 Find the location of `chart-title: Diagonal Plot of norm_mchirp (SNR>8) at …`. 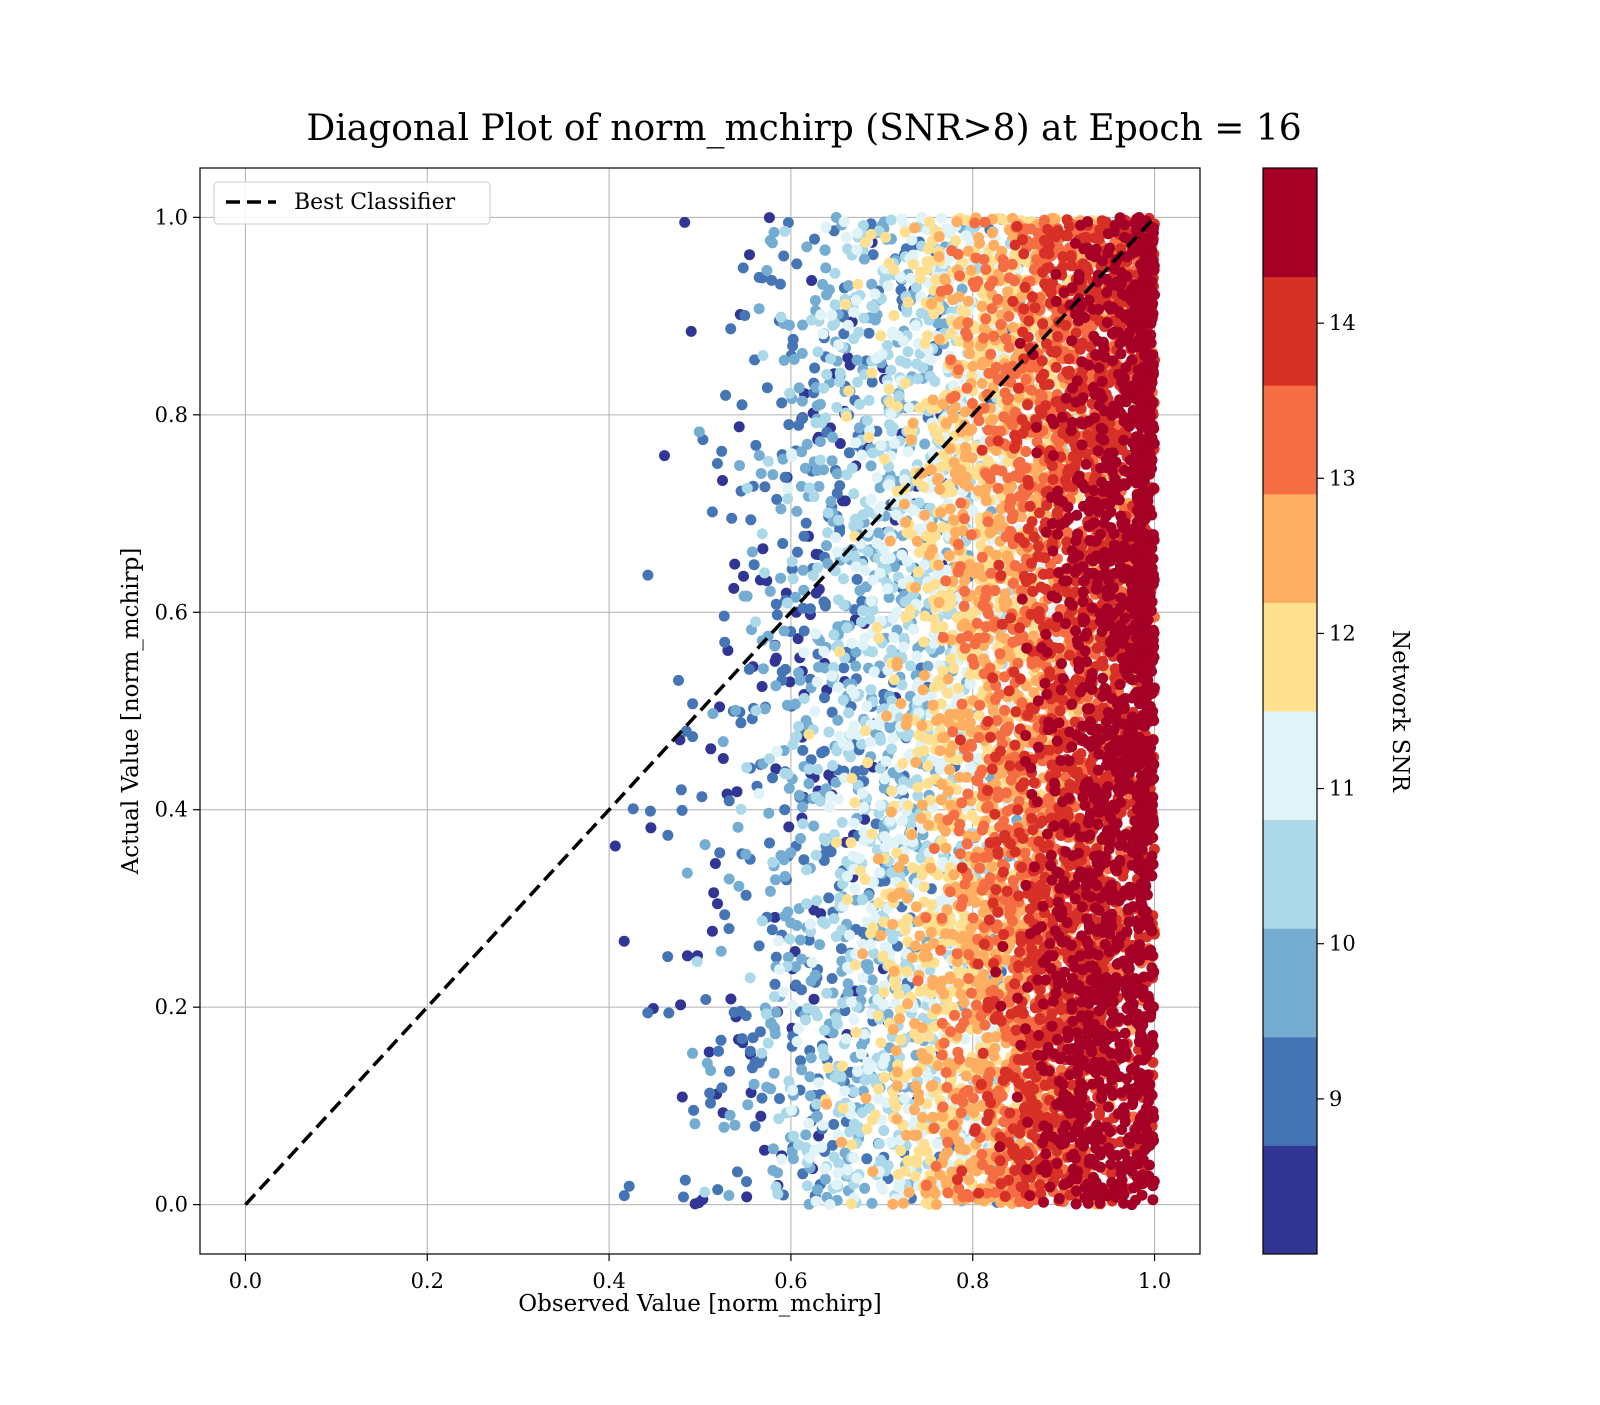

chart-title: Diagonal Plot of norm_mchirp (SNR>8) at … is located at coordinates (803, 128).